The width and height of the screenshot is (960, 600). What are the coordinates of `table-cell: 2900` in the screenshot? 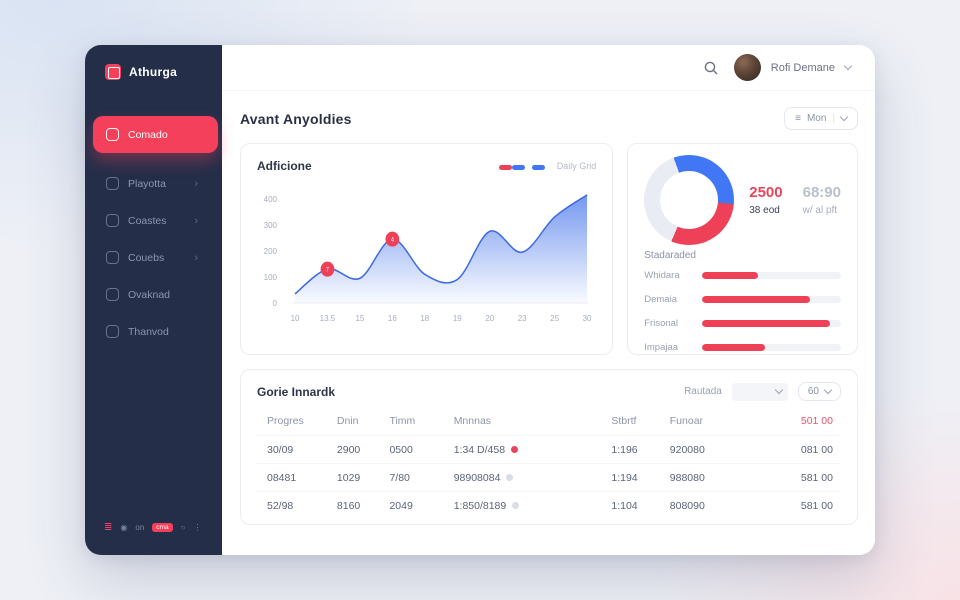 It's located at (359, 449).